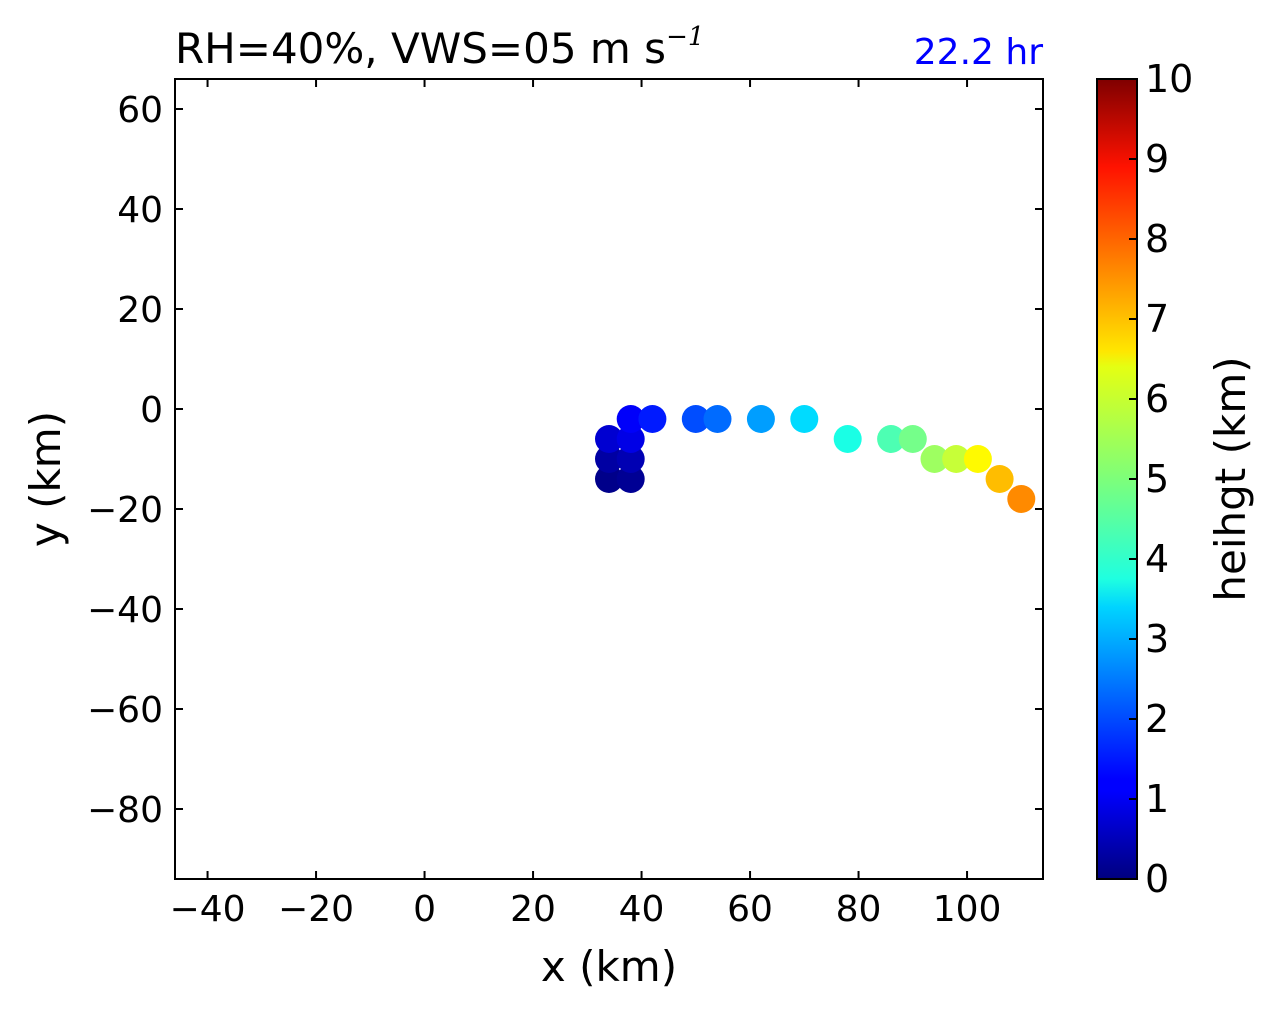  What do you see at coordinates (1157, 559) in the screenshot?
I see `colorbar-tick-label: 4` at bounding box center [1157, 559].